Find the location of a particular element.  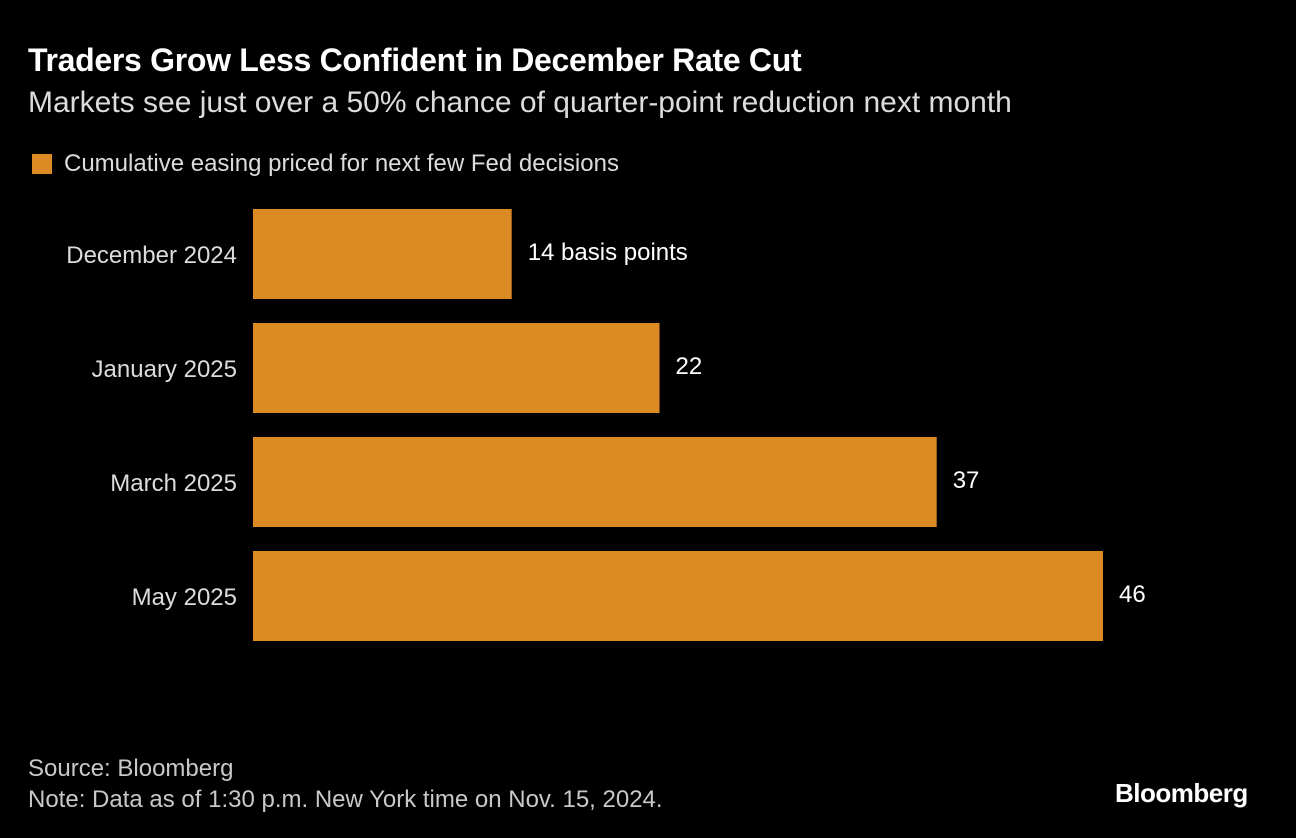

data-label: 22 is located at coordinates (689, 366).